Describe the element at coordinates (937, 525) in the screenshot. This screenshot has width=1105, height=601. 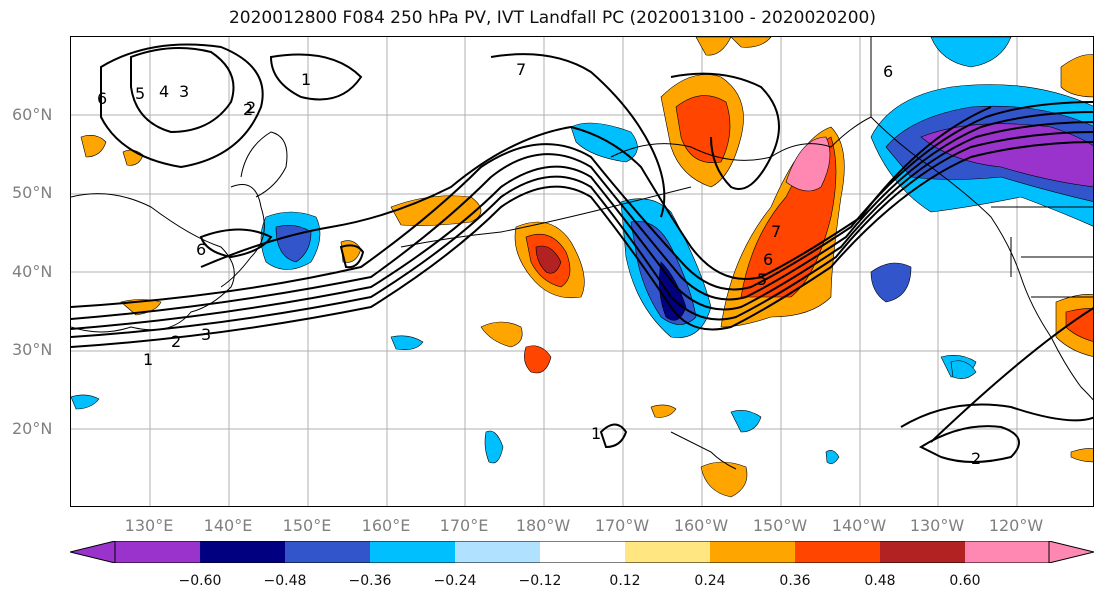
I see `lon-label-130w: 130°W` at that location.